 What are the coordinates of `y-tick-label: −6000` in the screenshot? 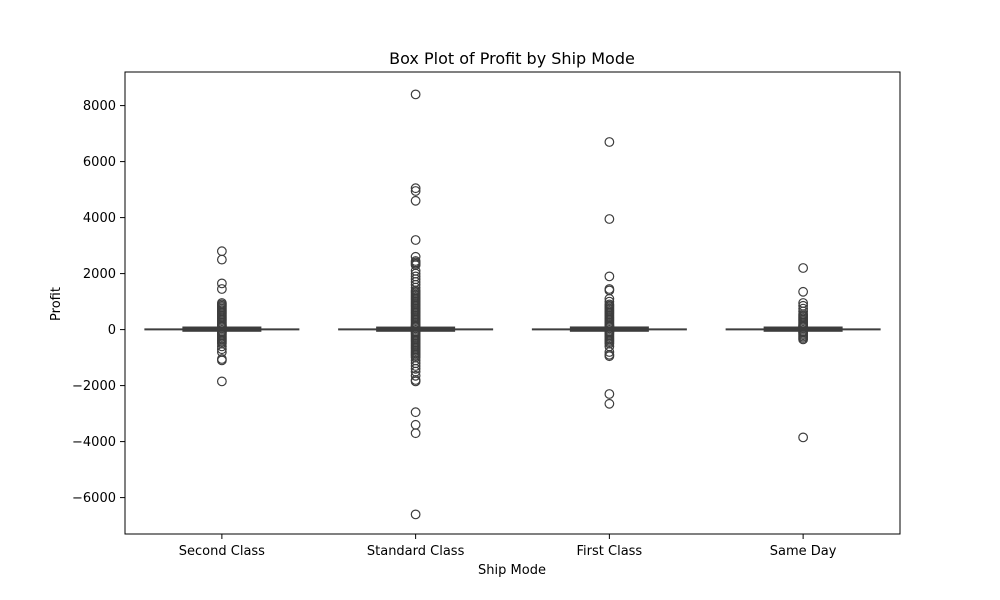 It's located at (94, 498).